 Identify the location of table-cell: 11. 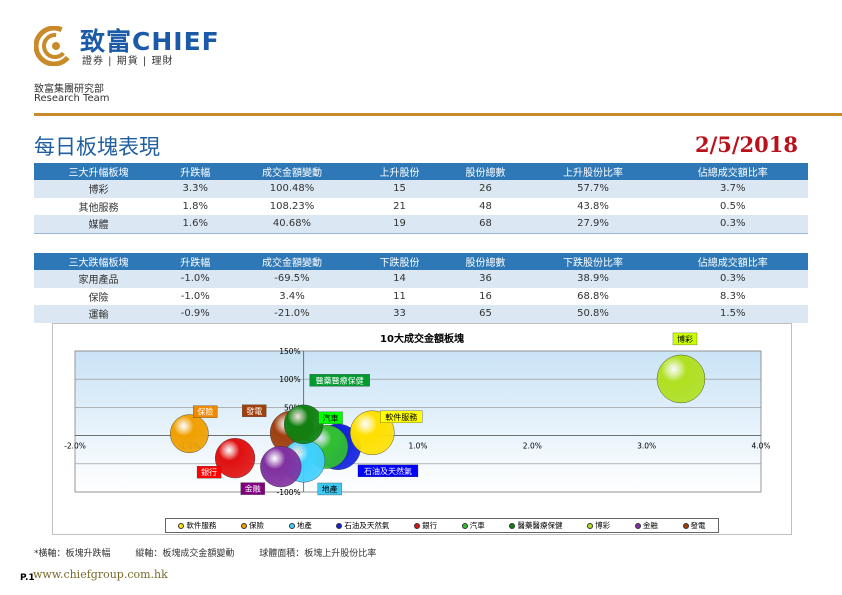
(399, 296).